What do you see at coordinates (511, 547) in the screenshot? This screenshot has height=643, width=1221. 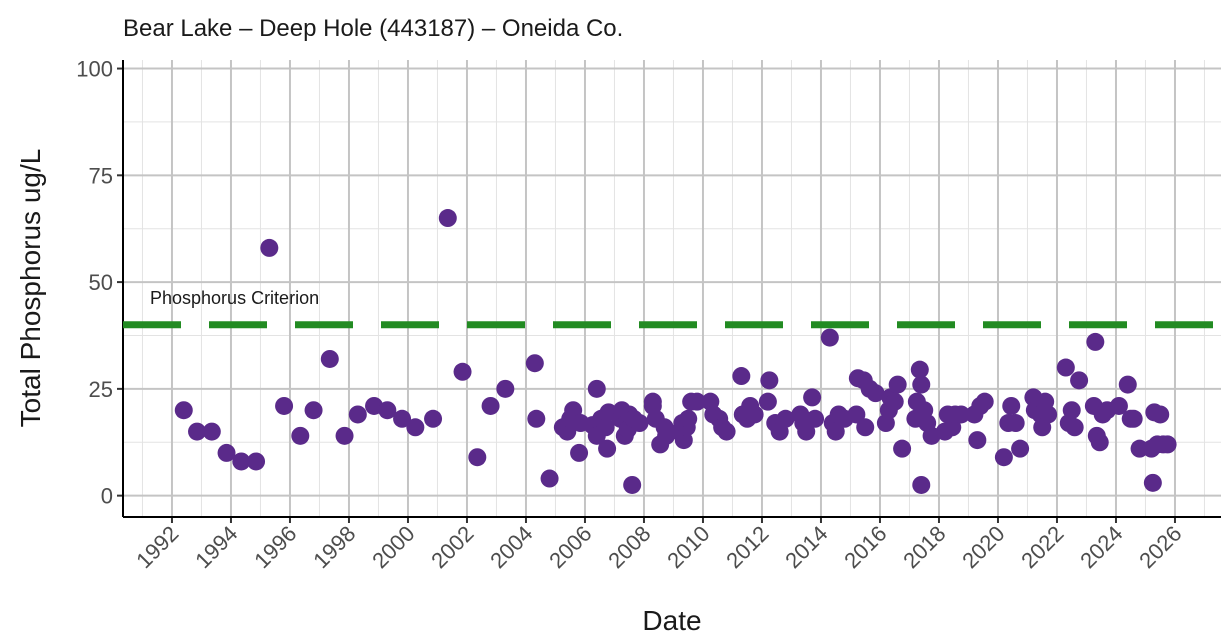 I see `x-tick-label: 2004` at bounding box center [511, 547].